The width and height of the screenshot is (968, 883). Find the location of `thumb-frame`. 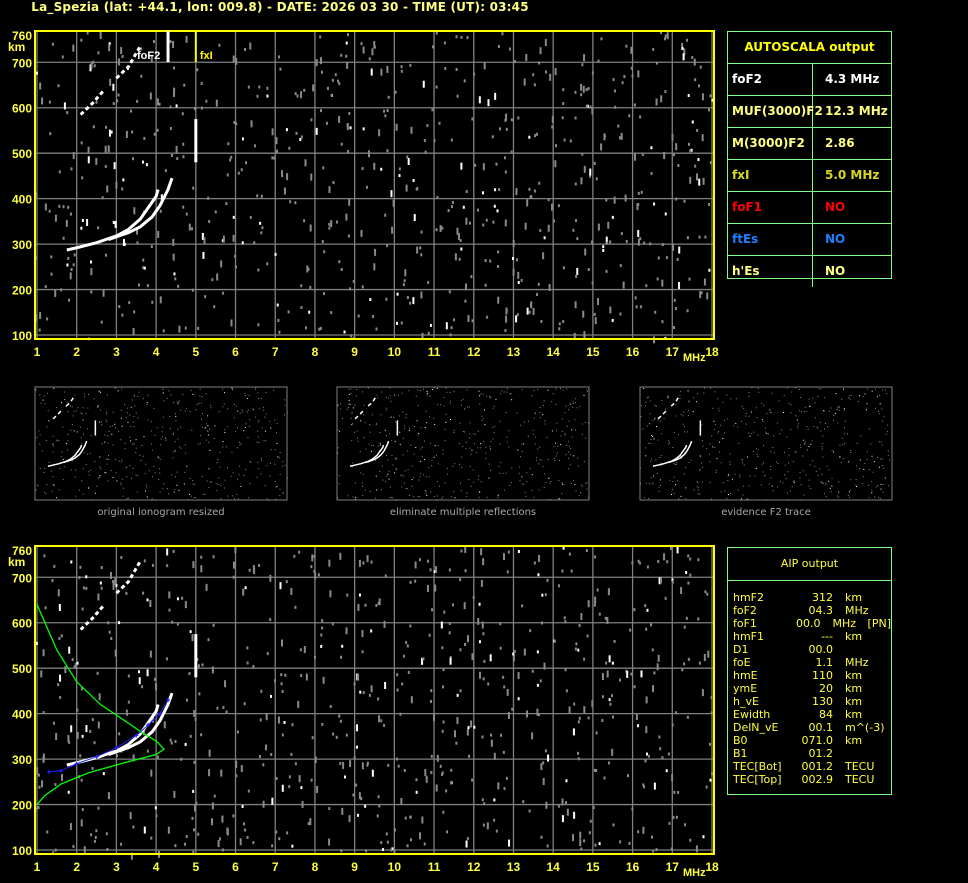

thumb-frame is located at coordinates (463, 443).